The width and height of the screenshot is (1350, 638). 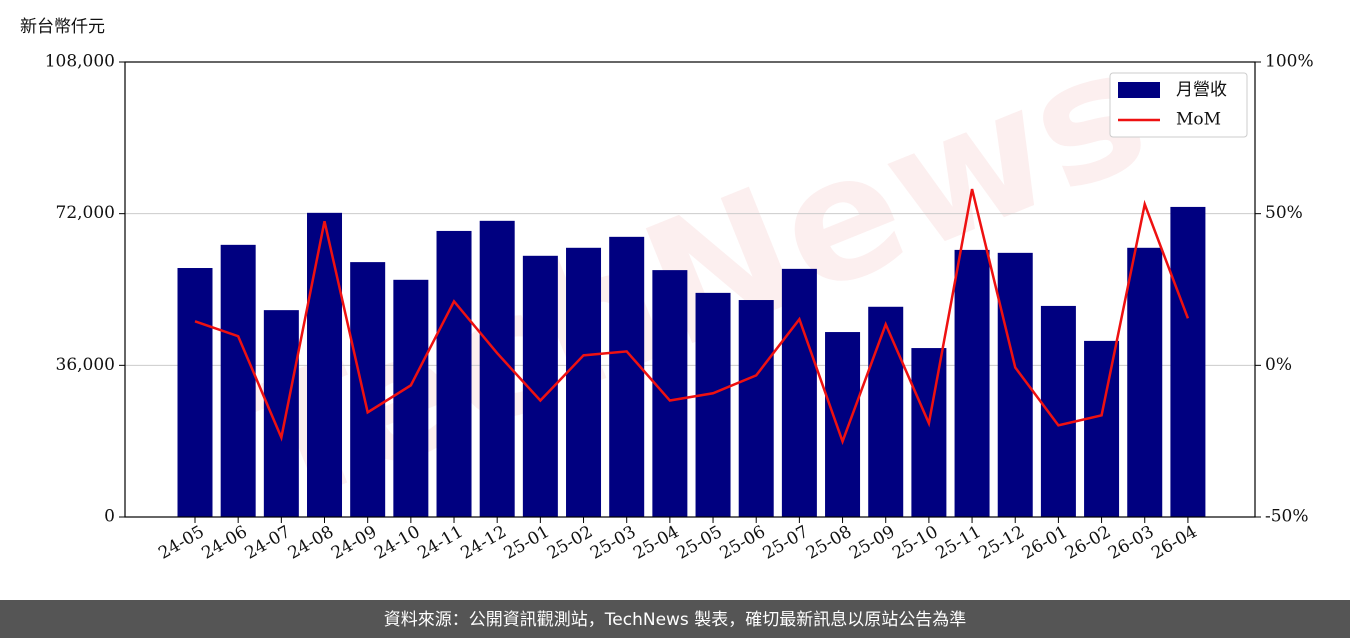 What do you see at coordinates (1287, 517) in the screenshot?
I see `y2-tick-label: -50%` at bounding box center [1287, 517].